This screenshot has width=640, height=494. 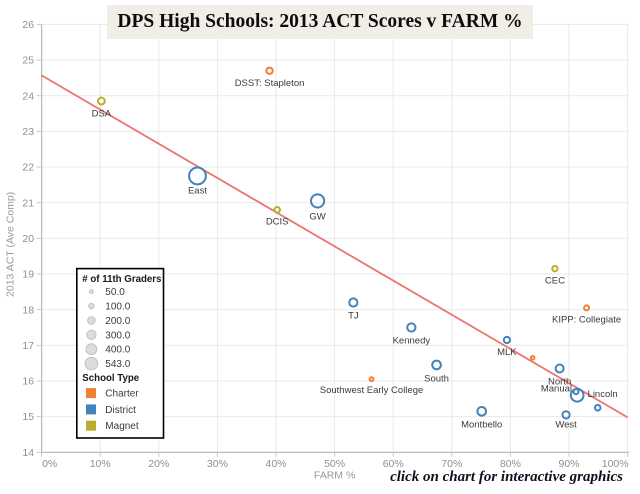 I want to click on y-tick-label-26: 26, so click(x=28, y=25).